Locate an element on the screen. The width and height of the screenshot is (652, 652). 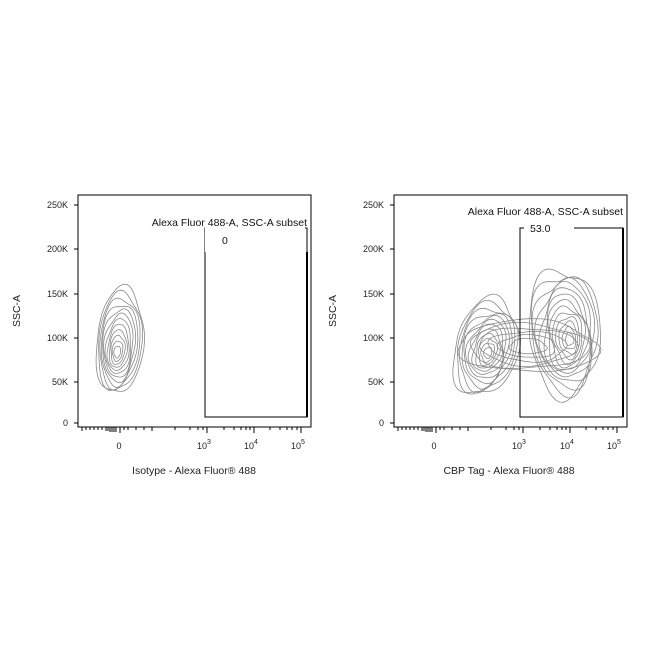
x-axis-title: CBP Tag - Alexa Fluor® 488 is located at coordinates (508, 471).